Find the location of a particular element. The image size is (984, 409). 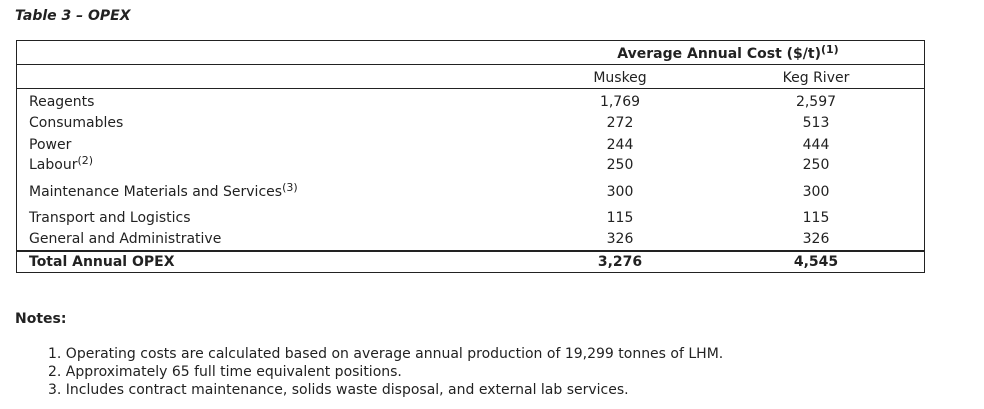

footnote-ref: (3) is located at coordinates (290, 187).